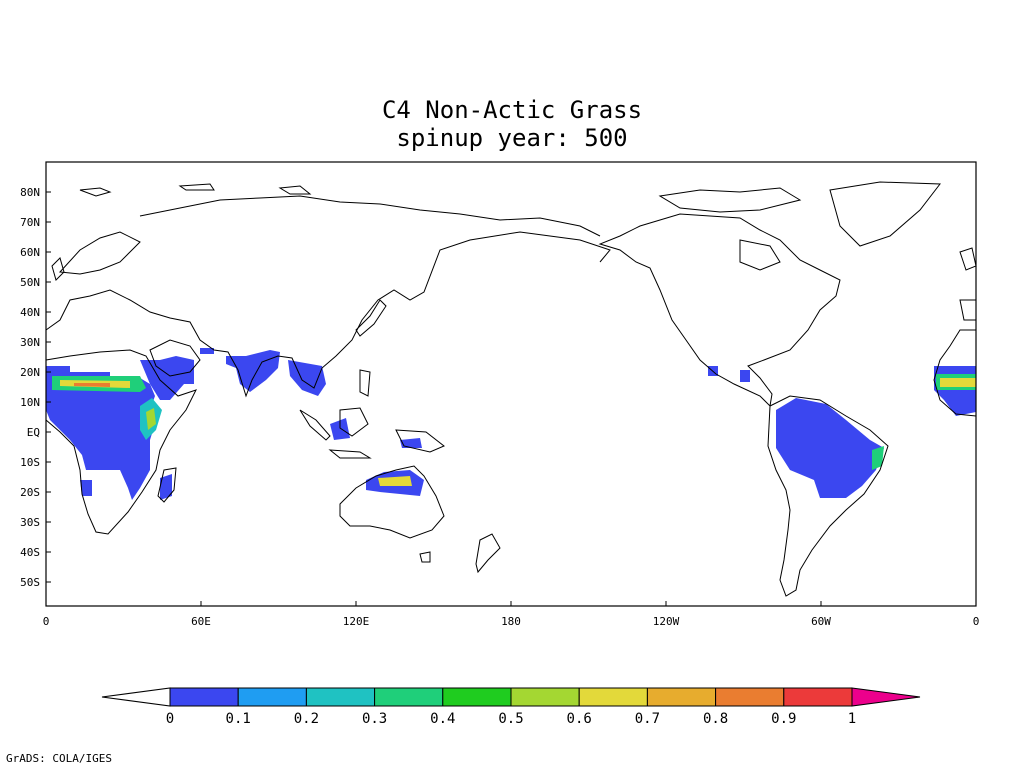 This screenshot has width=1024, height=768. I want to click on coast-eurasia, so click(328, 314).